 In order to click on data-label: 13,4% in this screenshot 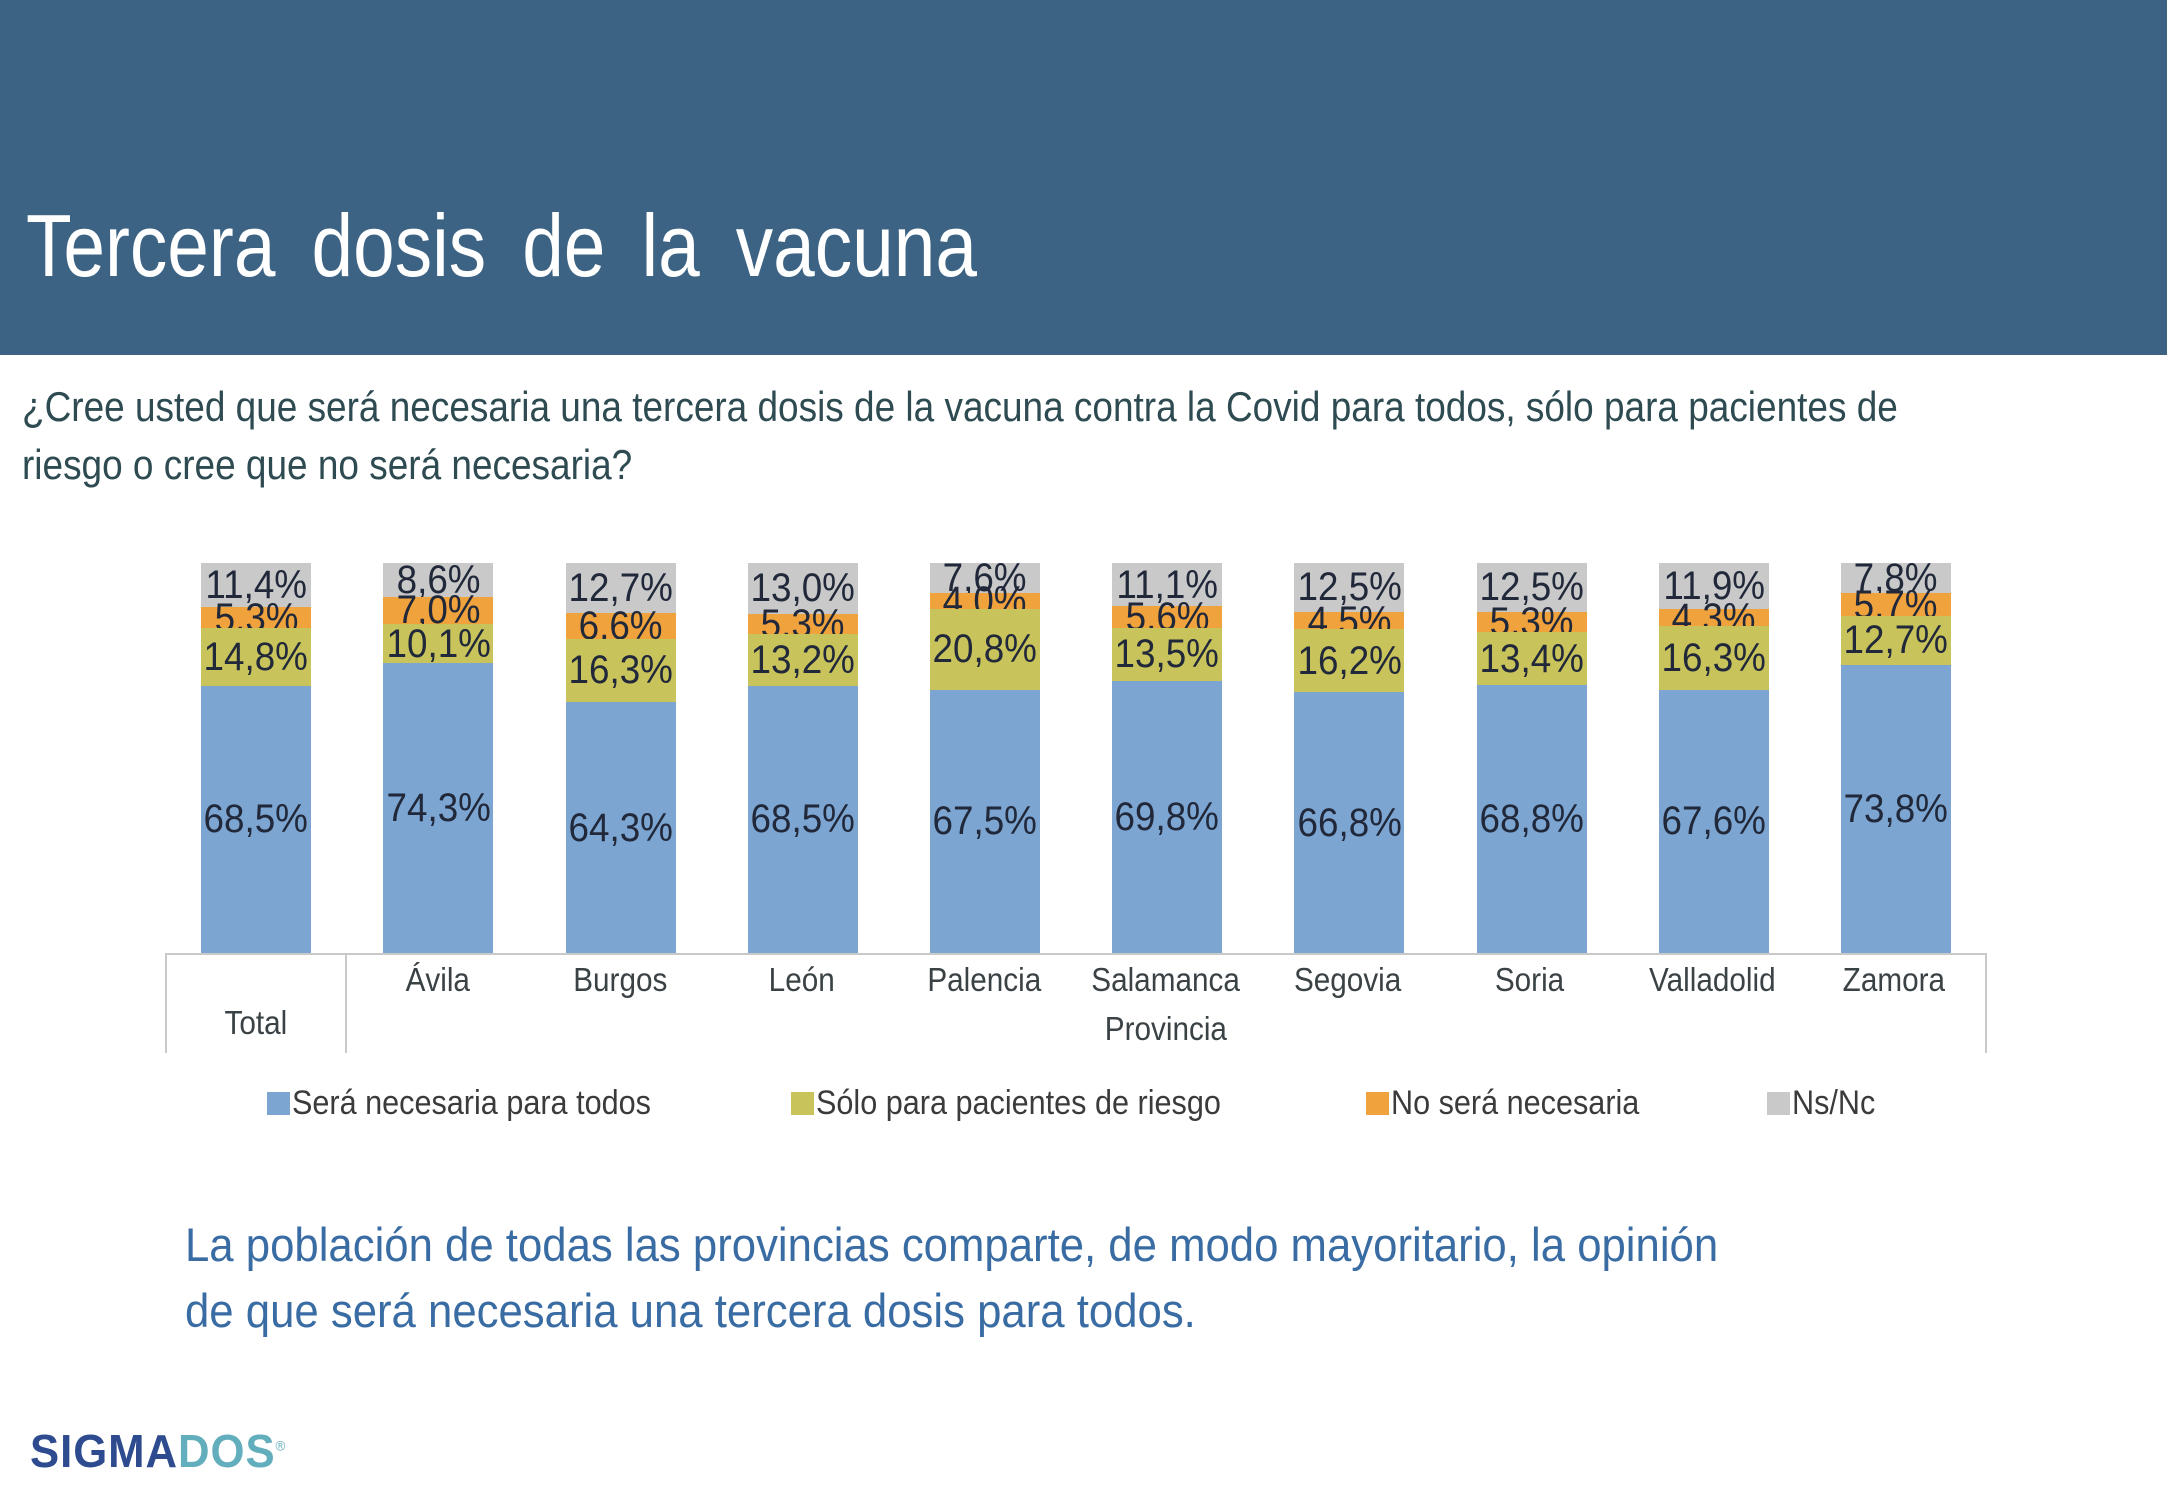, I will do `click(1531, 658)`.